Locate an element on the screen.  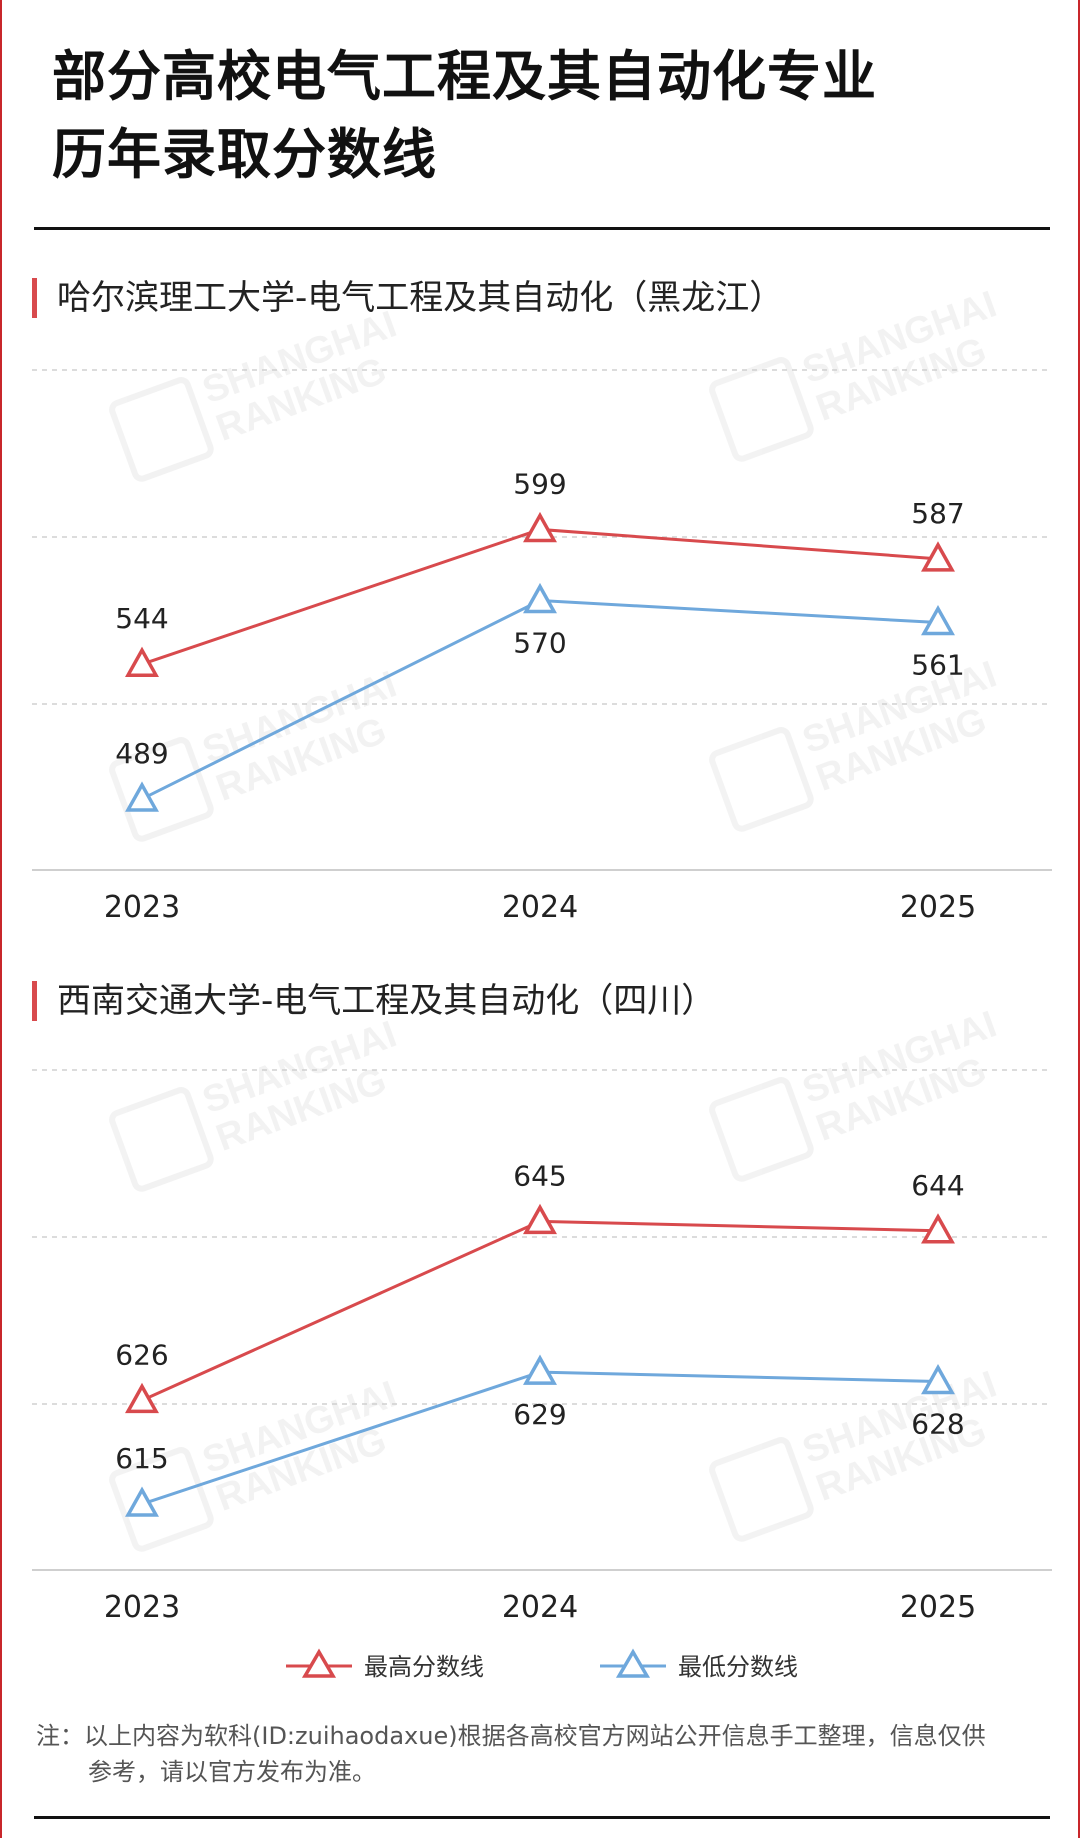
page-title-line2: 历年录取分数线 is located at coordinates (244, 154).